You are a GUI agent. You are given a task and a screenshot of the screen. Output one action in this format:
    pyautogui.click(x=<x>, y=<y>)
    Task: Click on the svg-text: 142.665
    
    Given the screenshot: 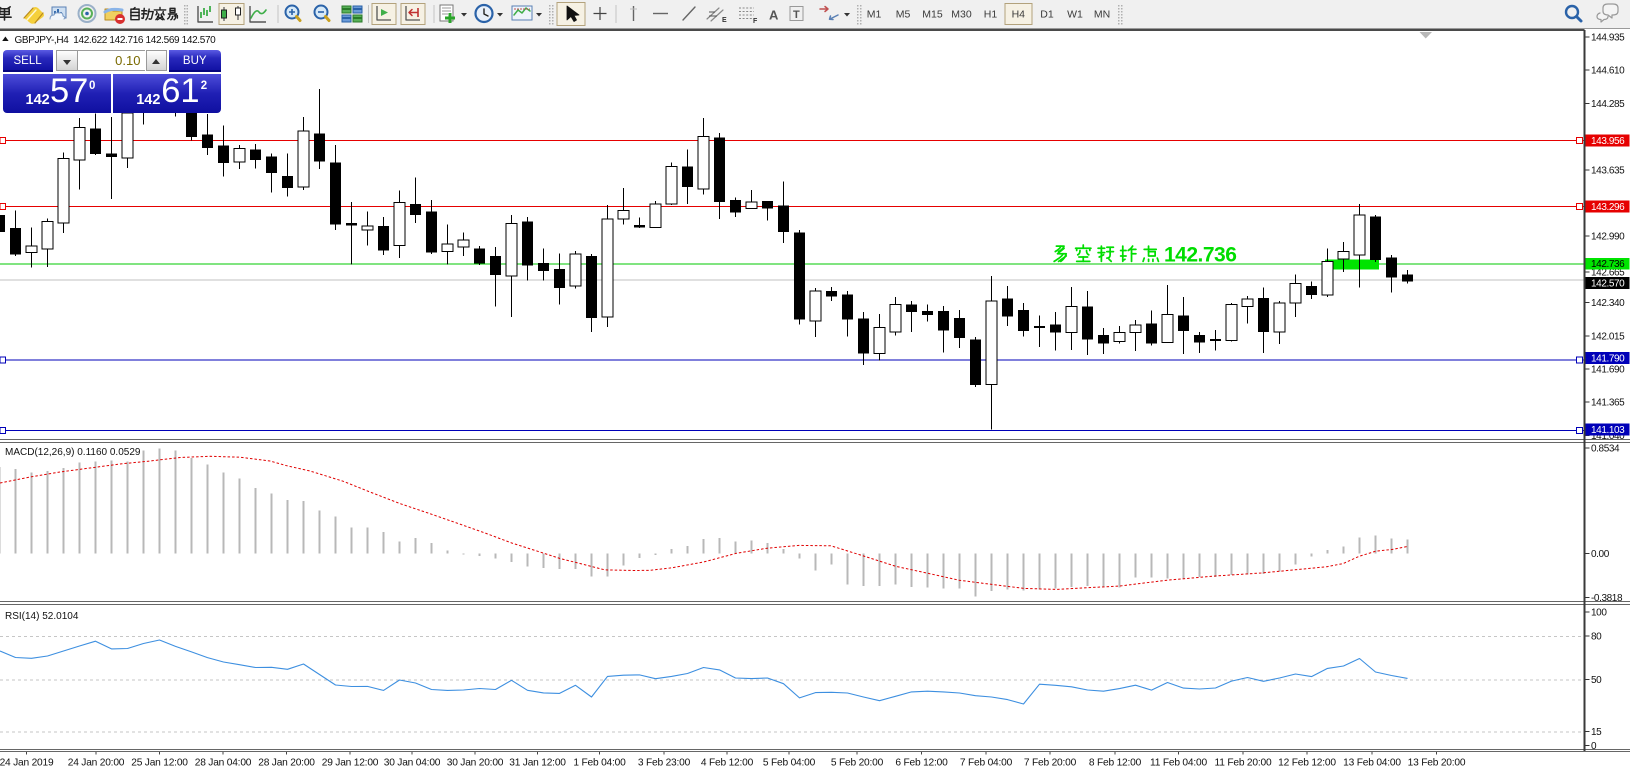 What is the action you would take?
    pyautogui.click(x=1608, y=273)
    